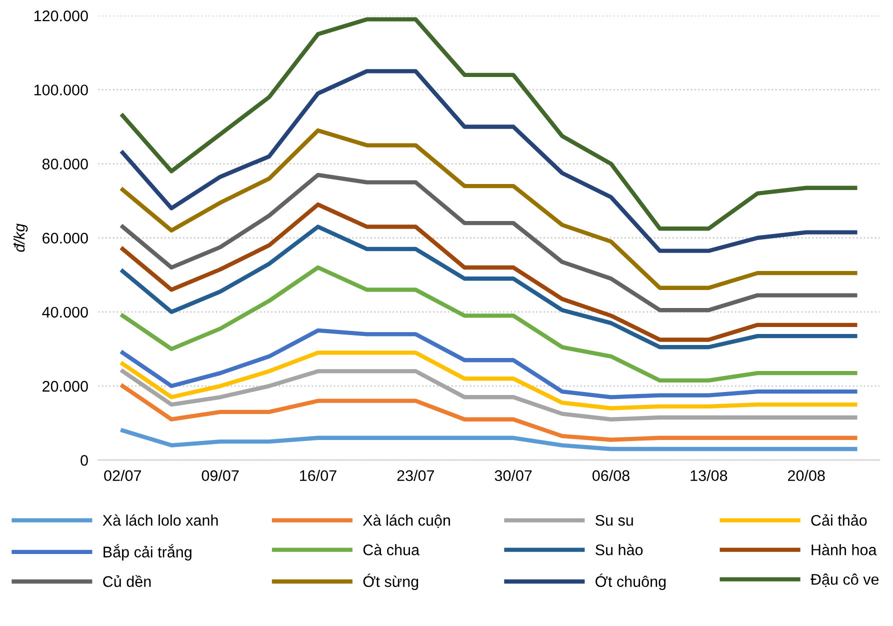 The width and height of the screenshot is (893, 626). I want to click on y-tick-label: 120.000, so click(61, 16).